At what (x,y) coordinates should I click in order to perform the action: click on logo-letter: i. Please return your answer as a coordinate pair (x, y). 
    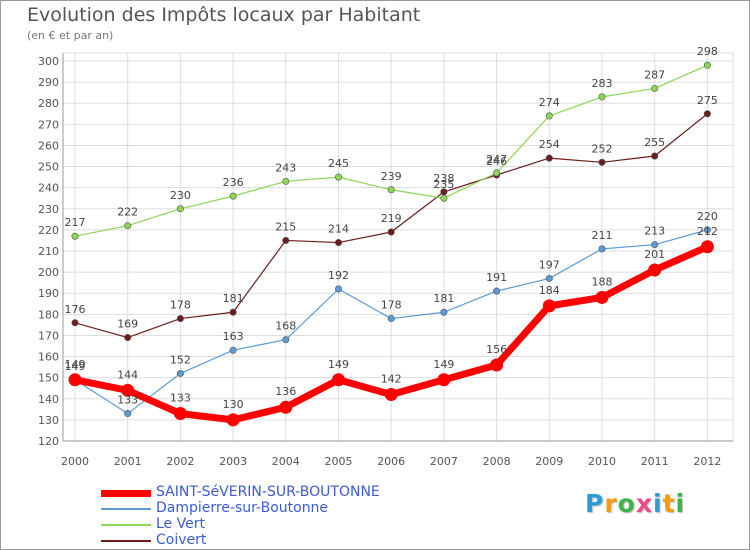
    Looking at the image, I should click on (658, 503).